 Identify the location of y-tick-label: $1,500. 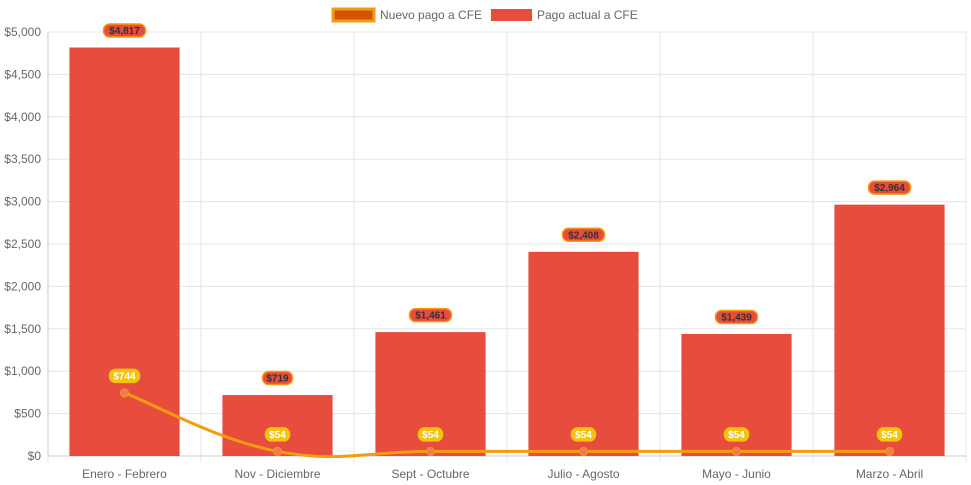
(22, 329).